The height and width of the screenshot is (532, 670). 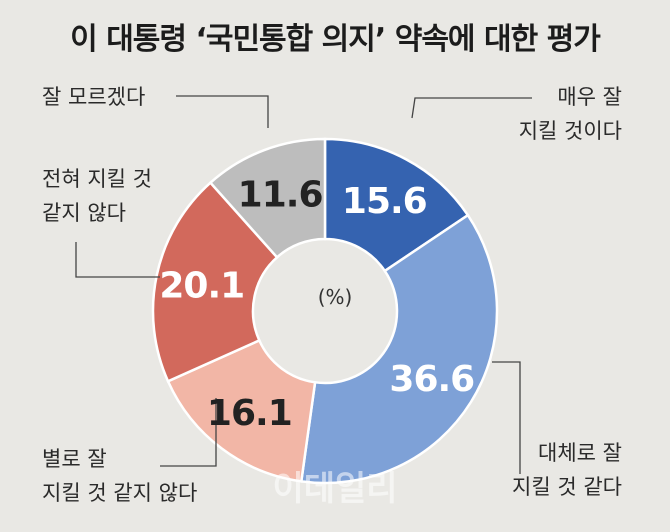 I want to click on category-label-not-very-likely: 별로 잘, so click(x=74, y=459).